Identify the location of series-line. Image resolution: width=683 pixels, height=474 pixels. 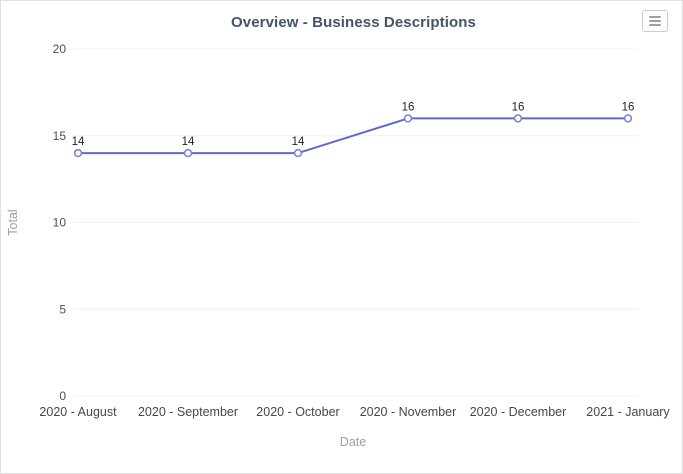
(353, 136).